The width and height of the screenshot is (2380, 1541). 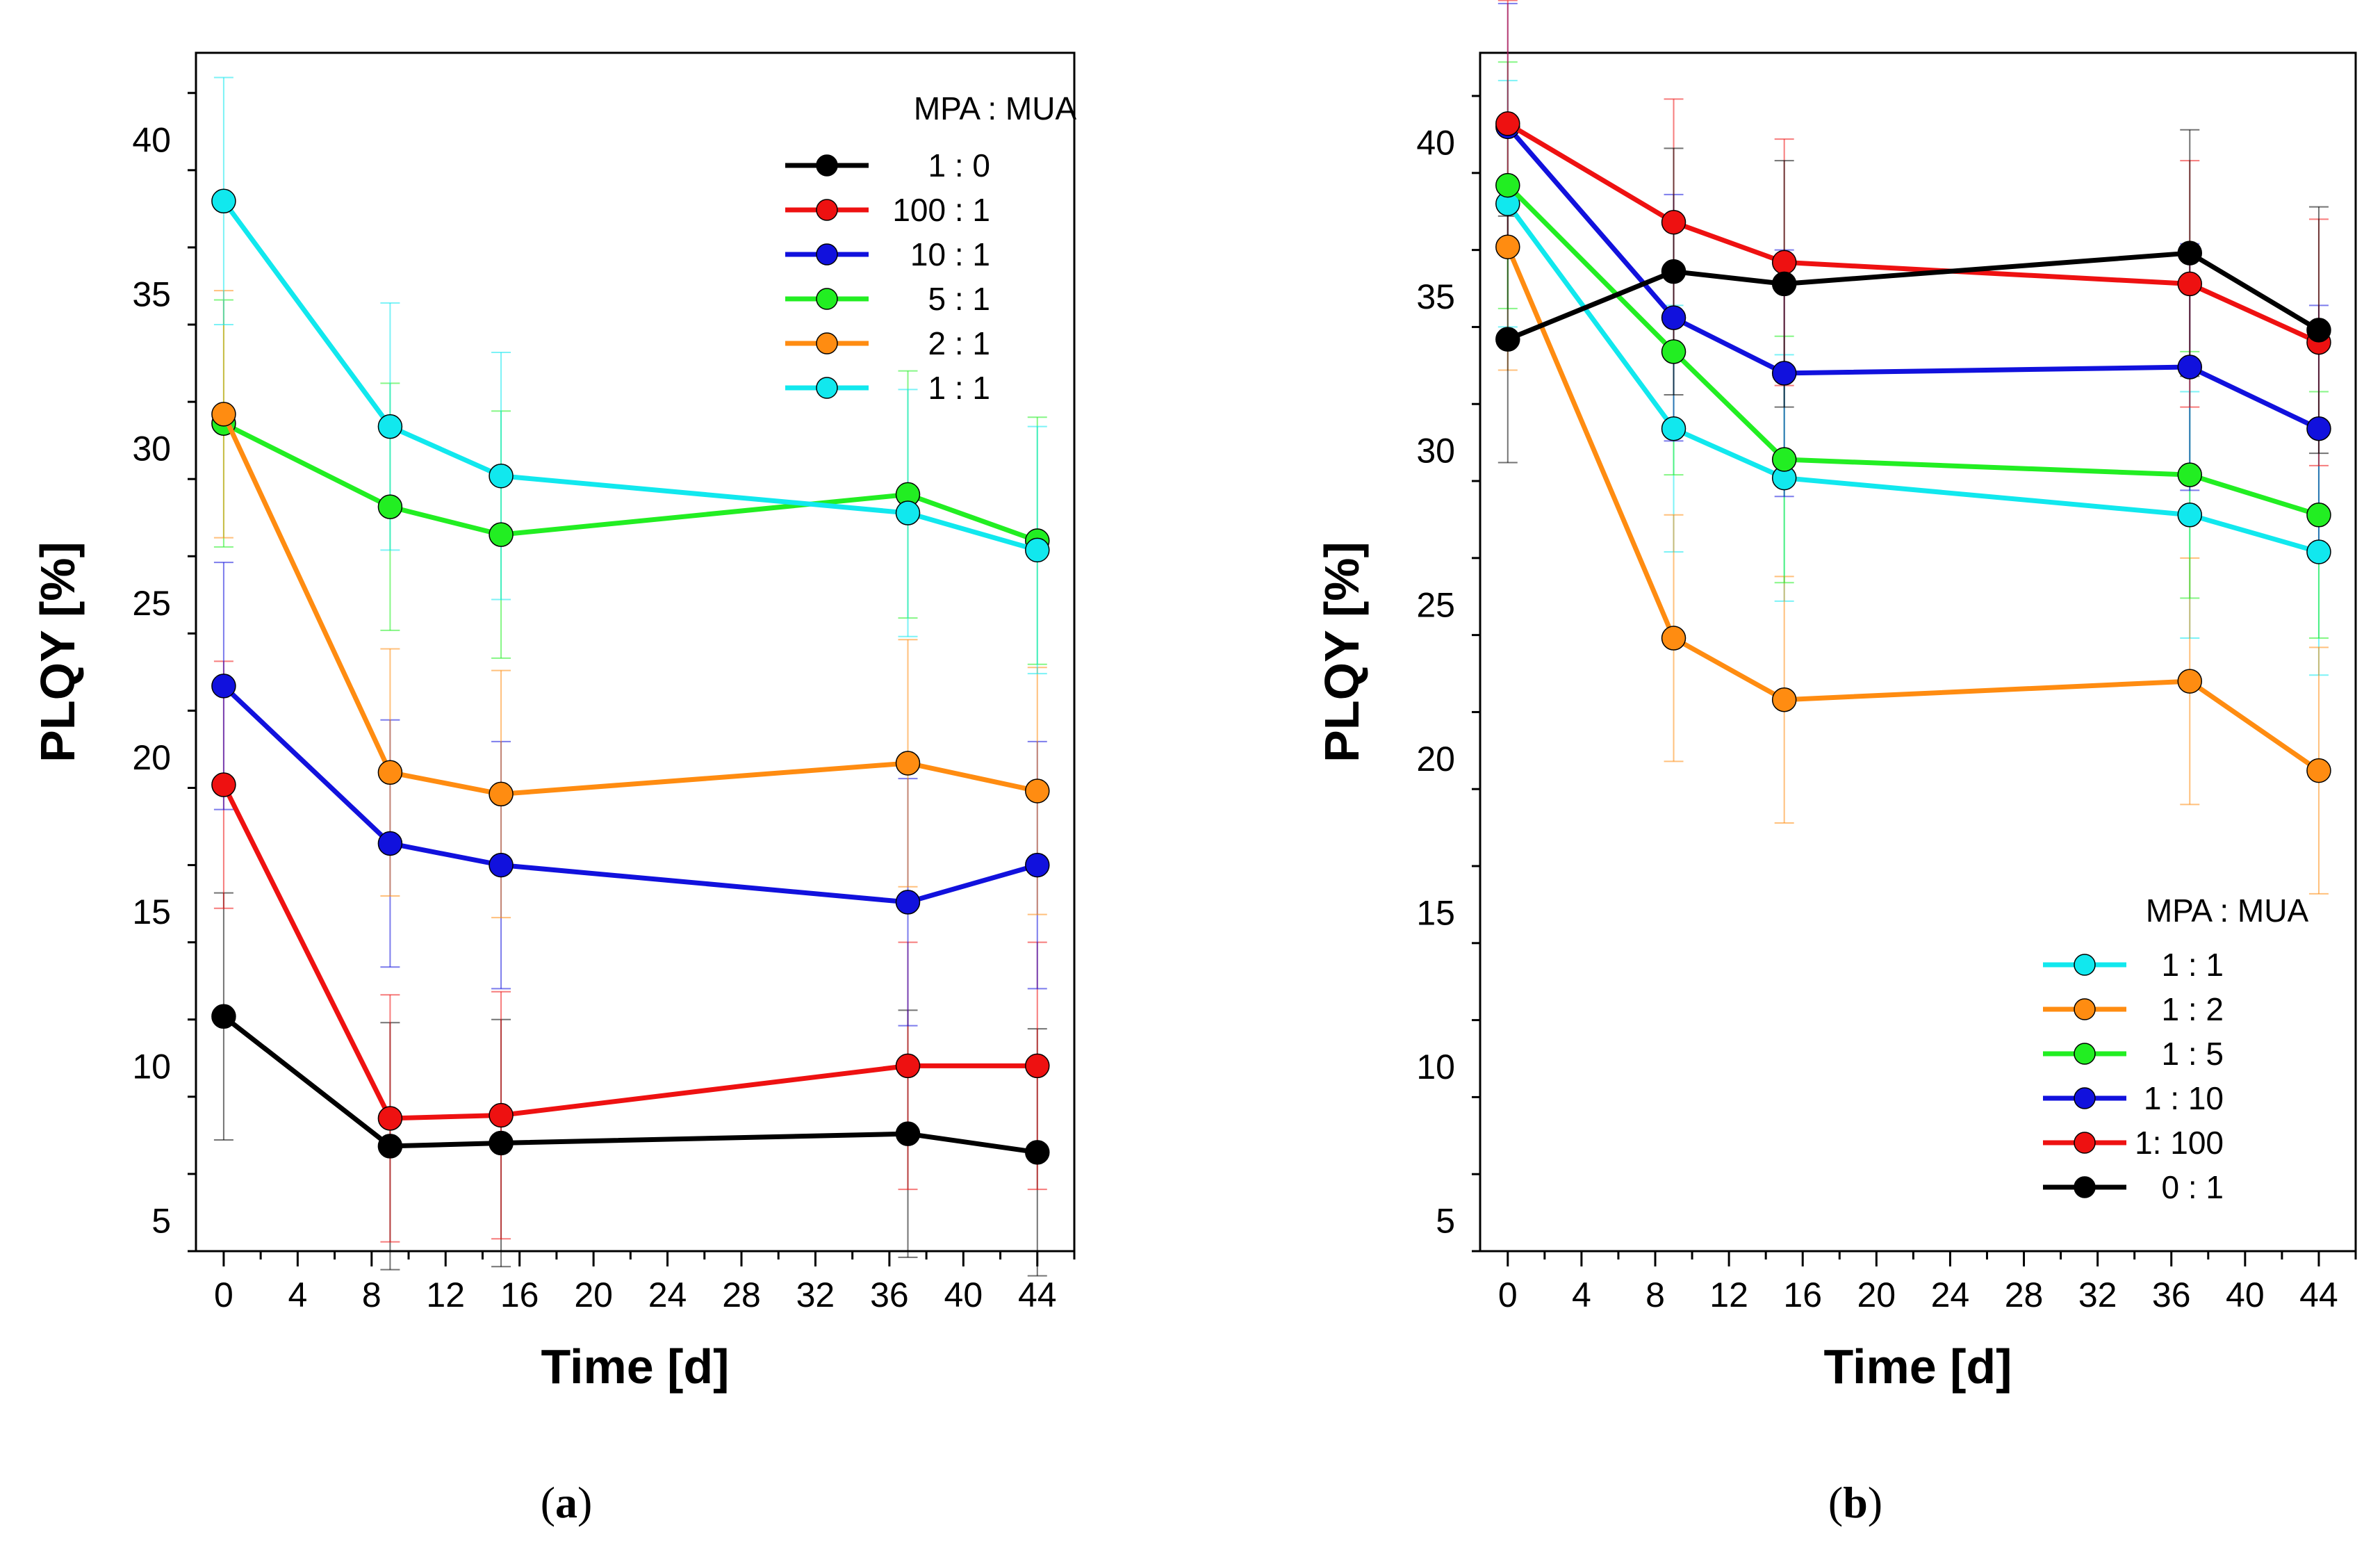 What do you see at coordinates (950, 254) in the screenshot?
I see `legend-label-a: 10 : 1` at bounding box center [950, 254].